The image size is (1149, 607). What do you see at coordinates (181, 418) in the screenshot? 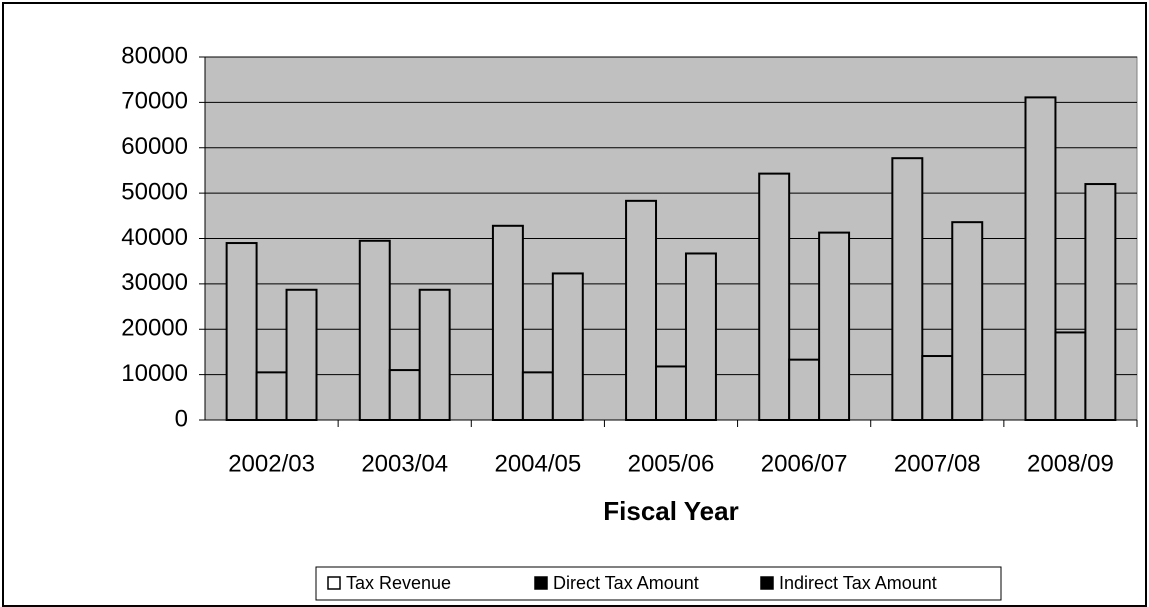
I see `y-tick-label: 0` at bounding box center [181, 418].